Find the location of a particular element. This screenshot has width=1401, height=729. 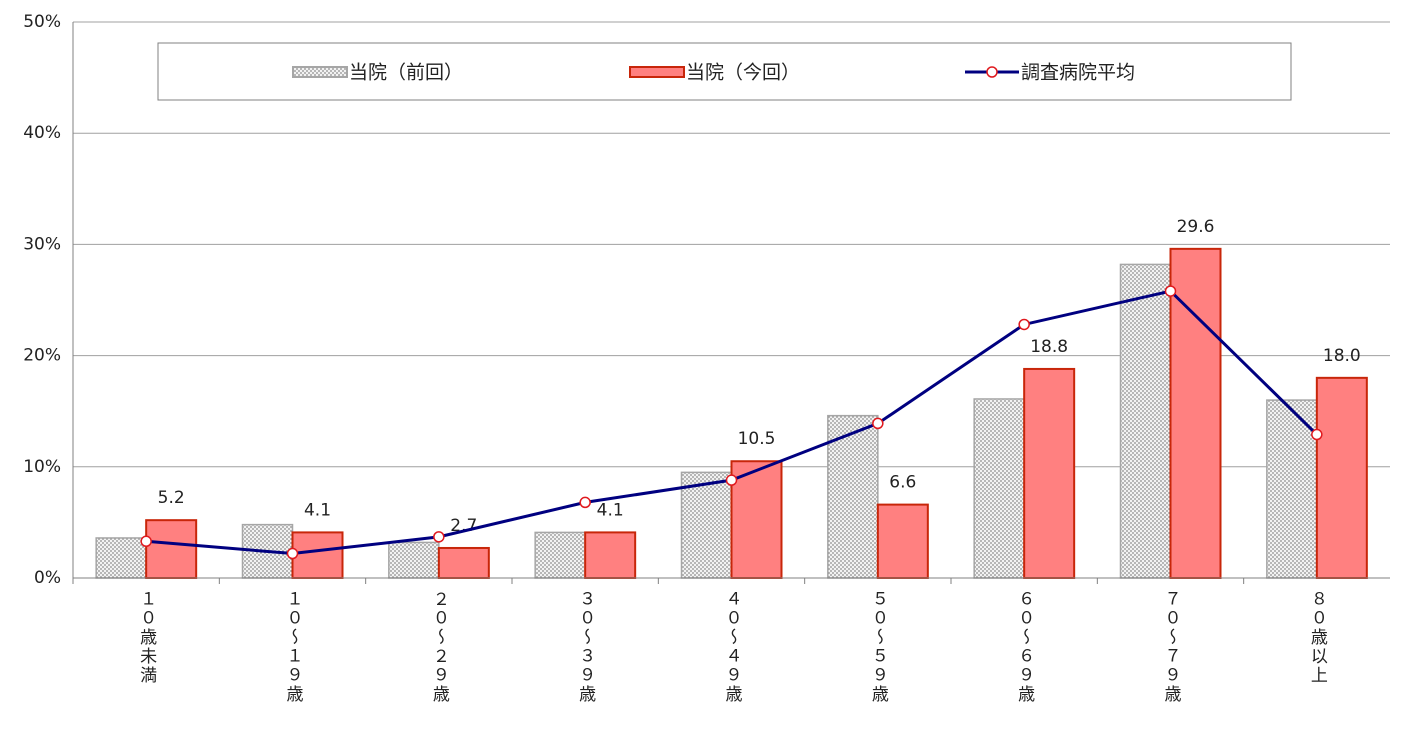

legend-label: 当院（前回） is located at coordinates (406, 73).